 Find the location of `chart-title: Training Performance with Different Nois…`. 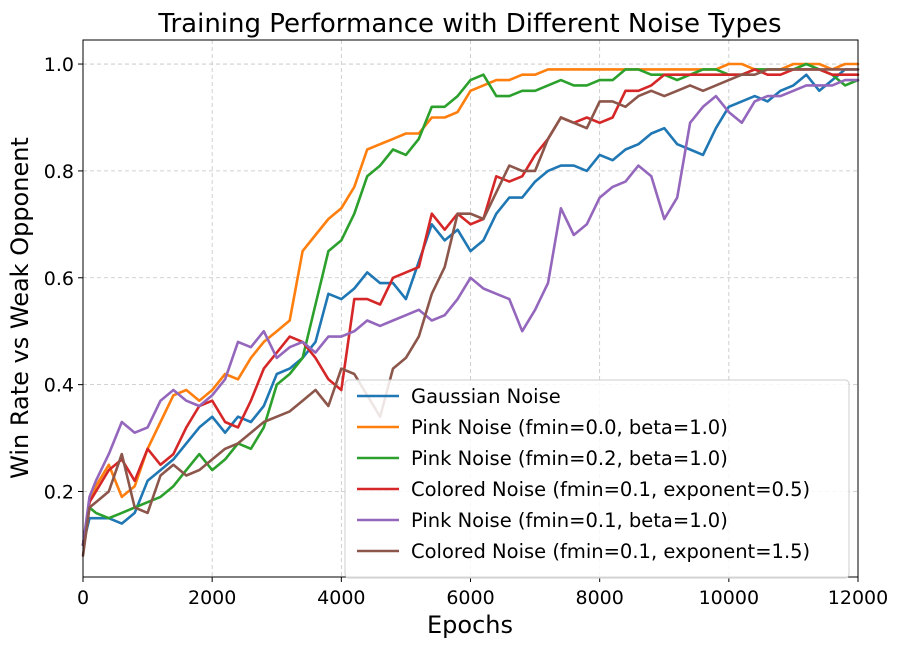

chart-title: Training Performance with Different Nois… is located at coordinates (469, 24).